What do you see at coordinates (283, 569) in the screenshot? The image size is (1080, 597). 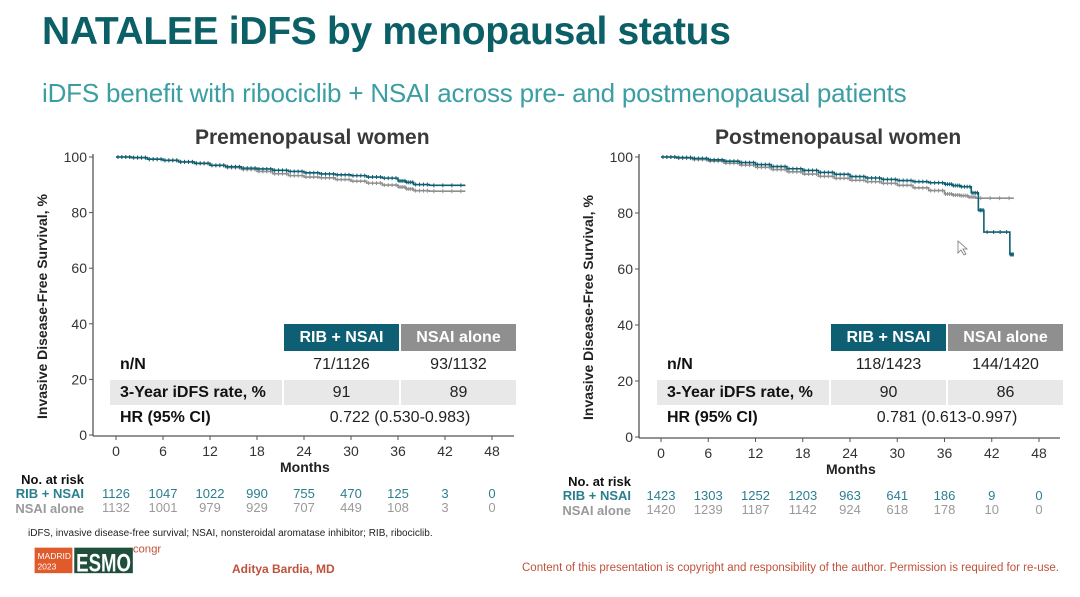 I see `presenter-name: Aditya Bardia, MD` at bounding box center [283, 569].